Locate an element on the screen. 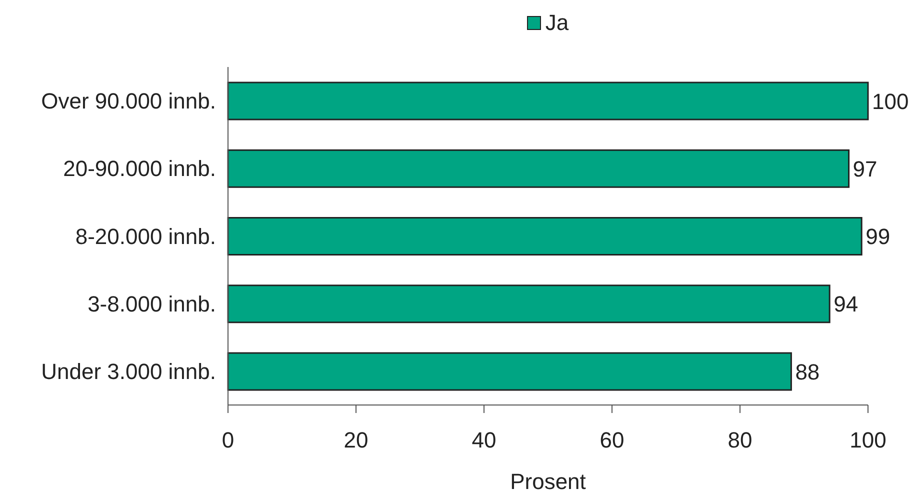 Image resolution: width=914 pixels, height=494 pixels. data-label: 97 is located at coordinates (865, 169).